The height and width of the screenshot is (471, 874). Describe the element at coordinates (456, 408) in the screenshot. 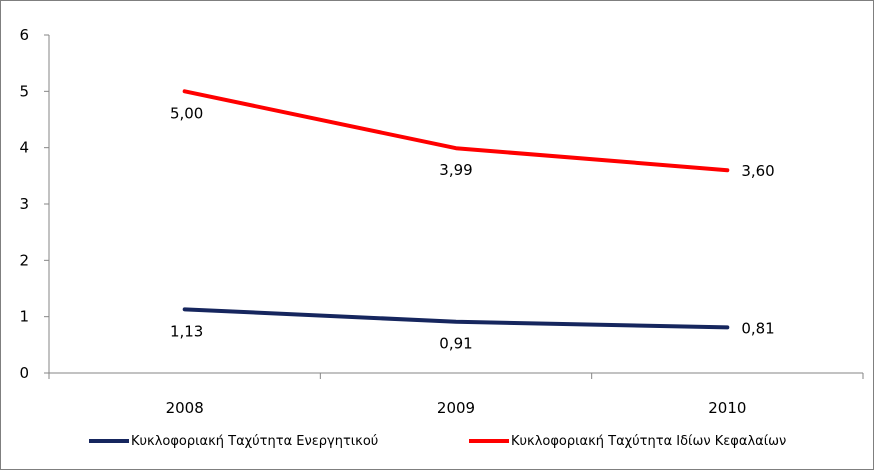

I see `x-tick-label: 2009` at that location.